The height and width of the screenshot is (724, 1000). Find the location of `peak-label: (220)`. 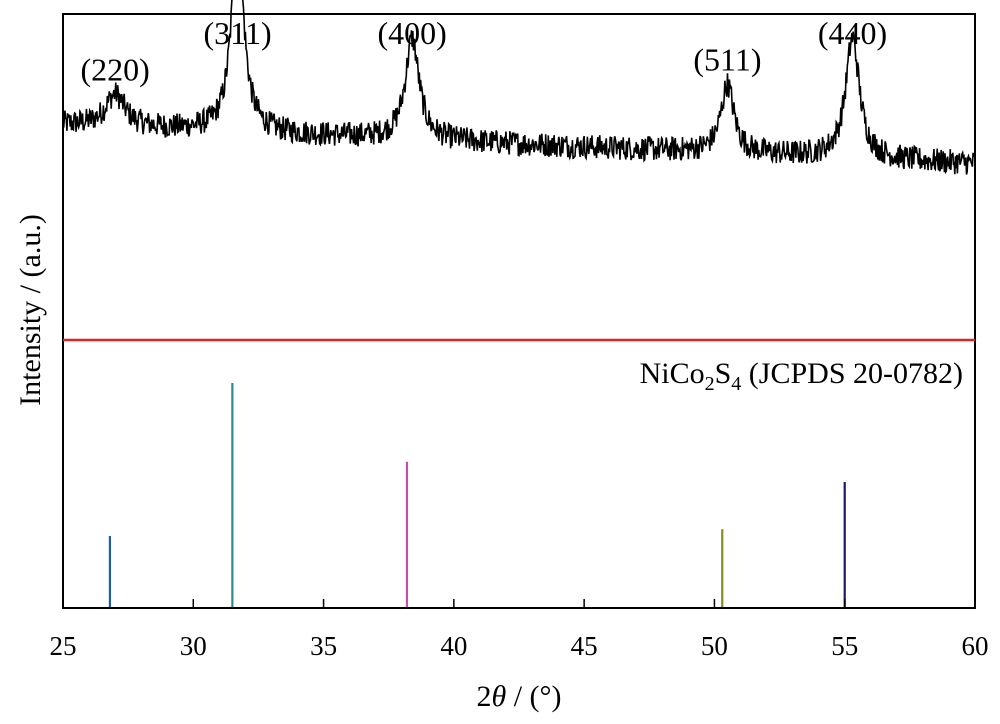

peak-label: (220) is located at coordinates (114, 69).